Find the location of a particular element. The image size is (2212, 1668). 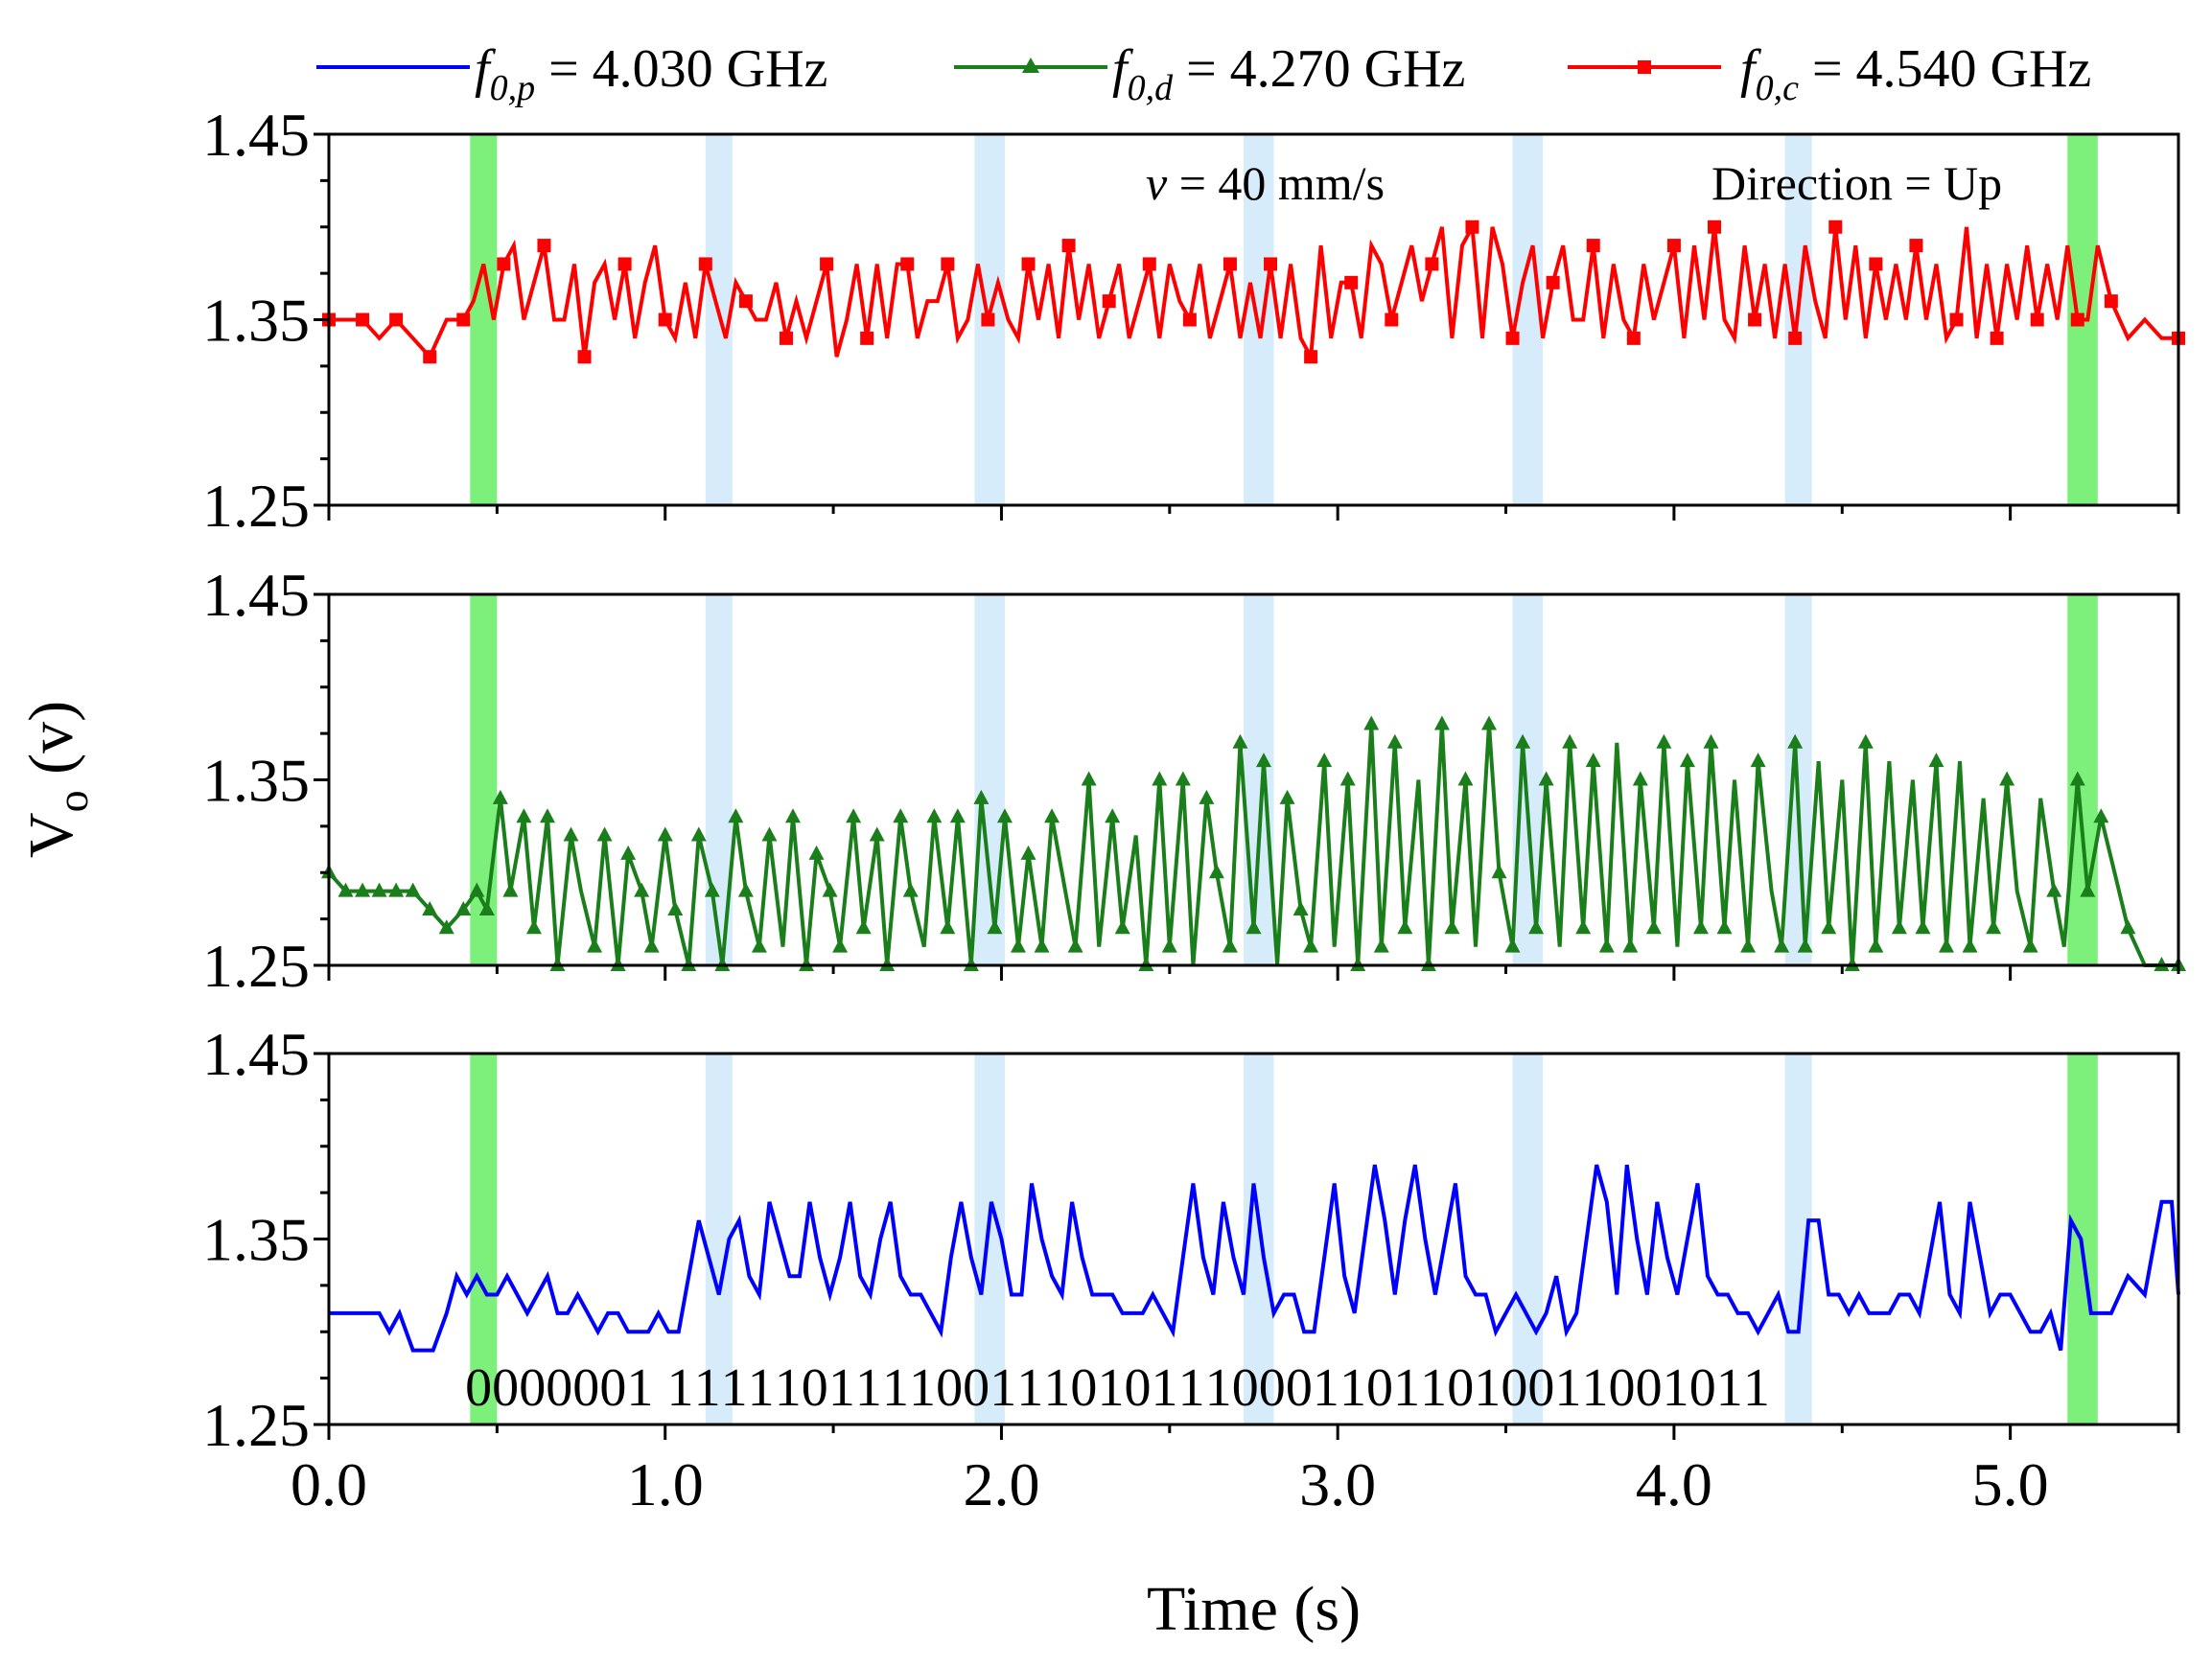

x-tick-label: 1.0 is located at coordinates (665, 1484).